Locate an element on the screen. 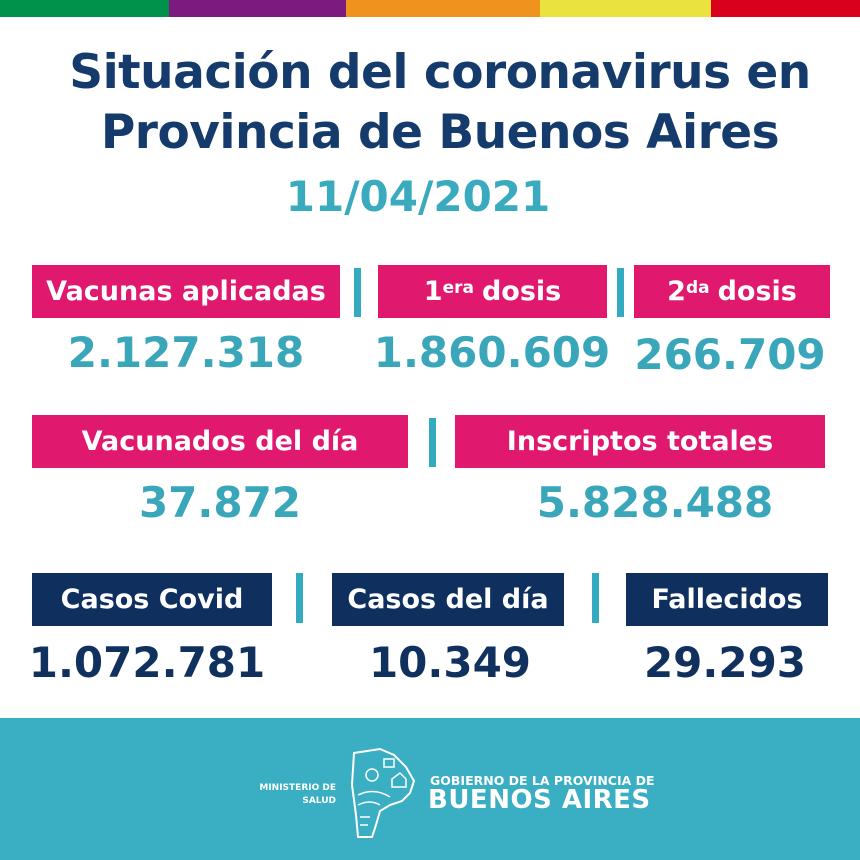  deaths-value: 29.293 is located at coordinates (725, 662).